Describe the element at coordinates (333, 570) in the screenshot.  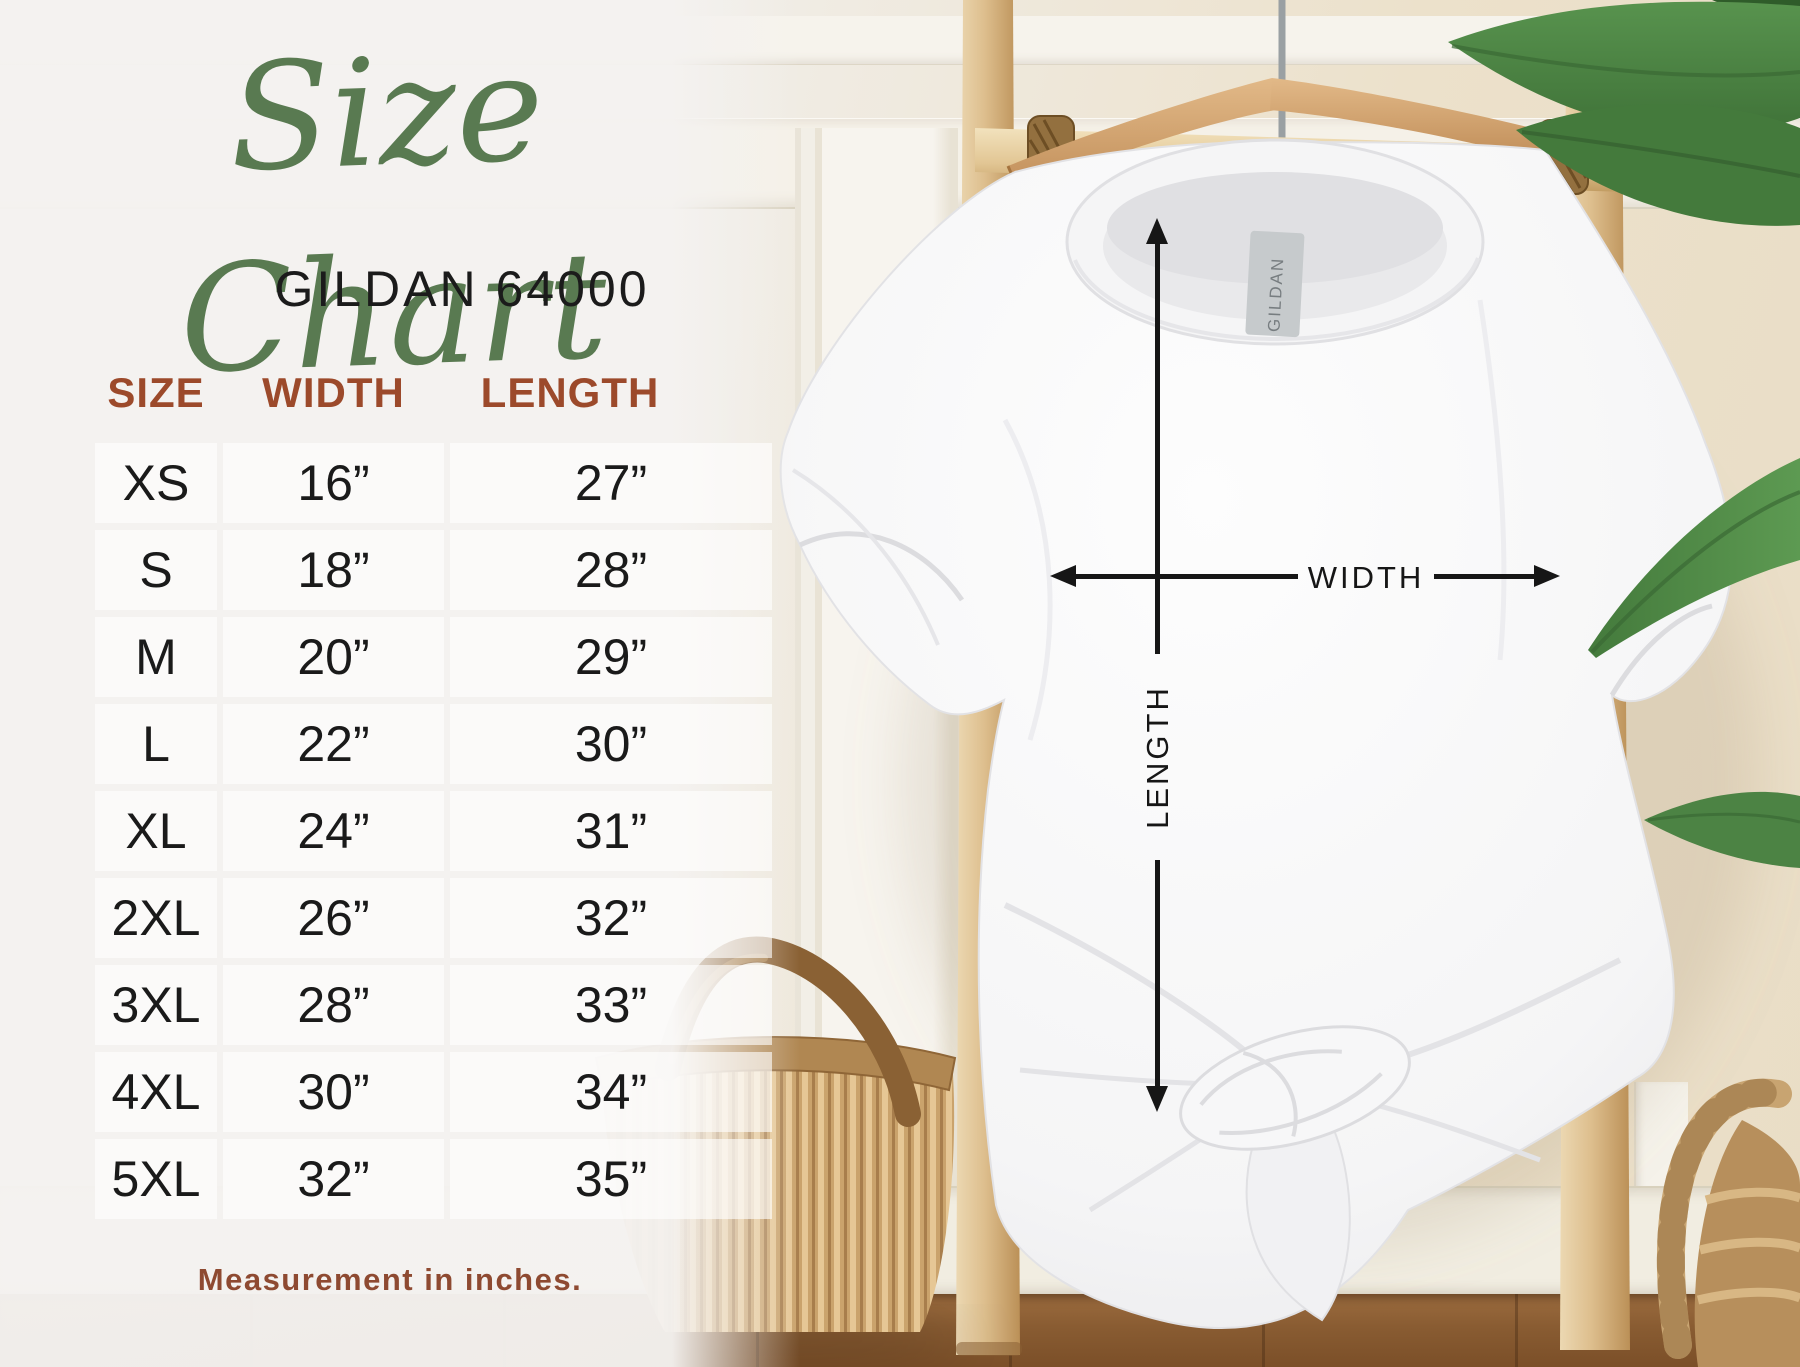
I see `width-cell: 18”` at that location.